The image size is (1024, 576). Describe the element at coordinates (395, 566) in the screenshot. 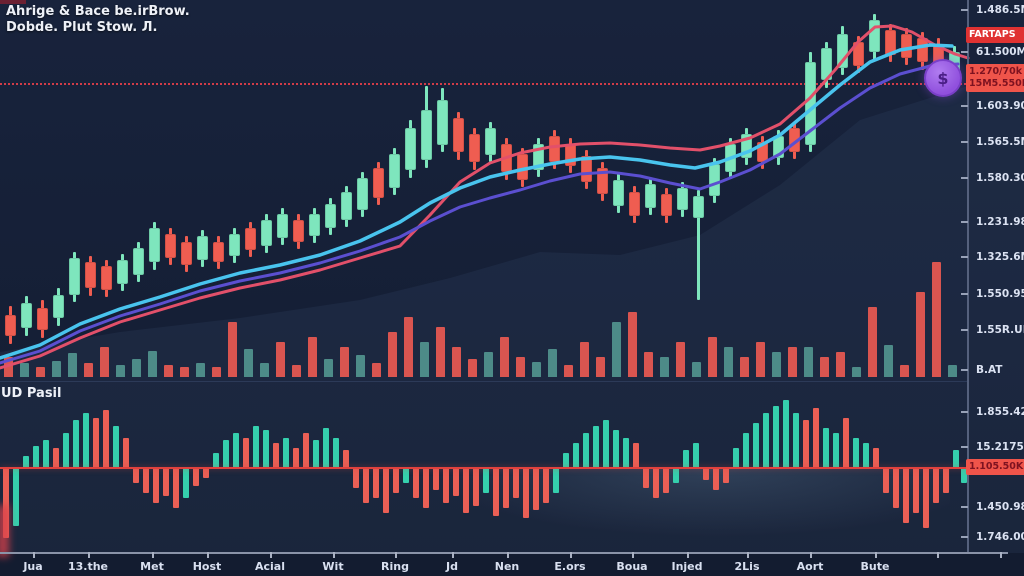

I see `time-label: Ring` at that location.